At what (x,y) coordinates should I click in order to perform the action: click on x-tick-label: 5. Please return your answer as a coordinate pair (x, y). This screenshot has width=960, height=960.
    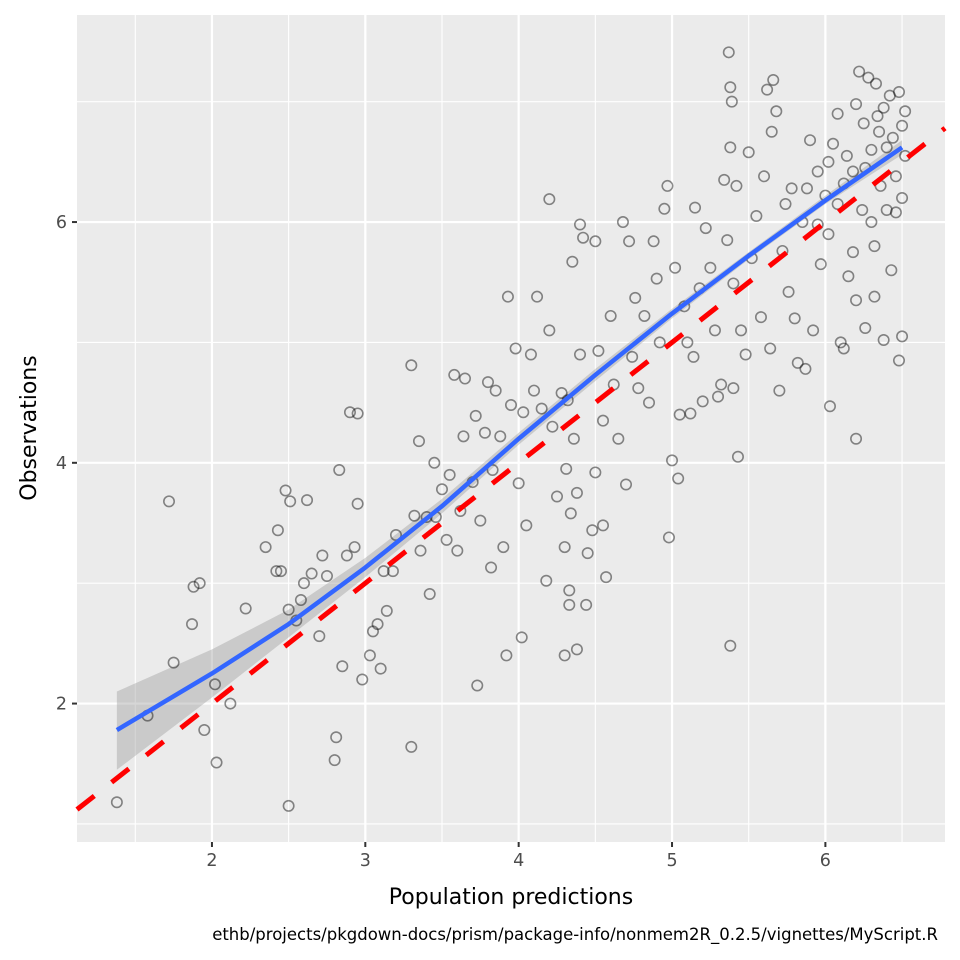
    Looking at the image, I should click on (671, 861).